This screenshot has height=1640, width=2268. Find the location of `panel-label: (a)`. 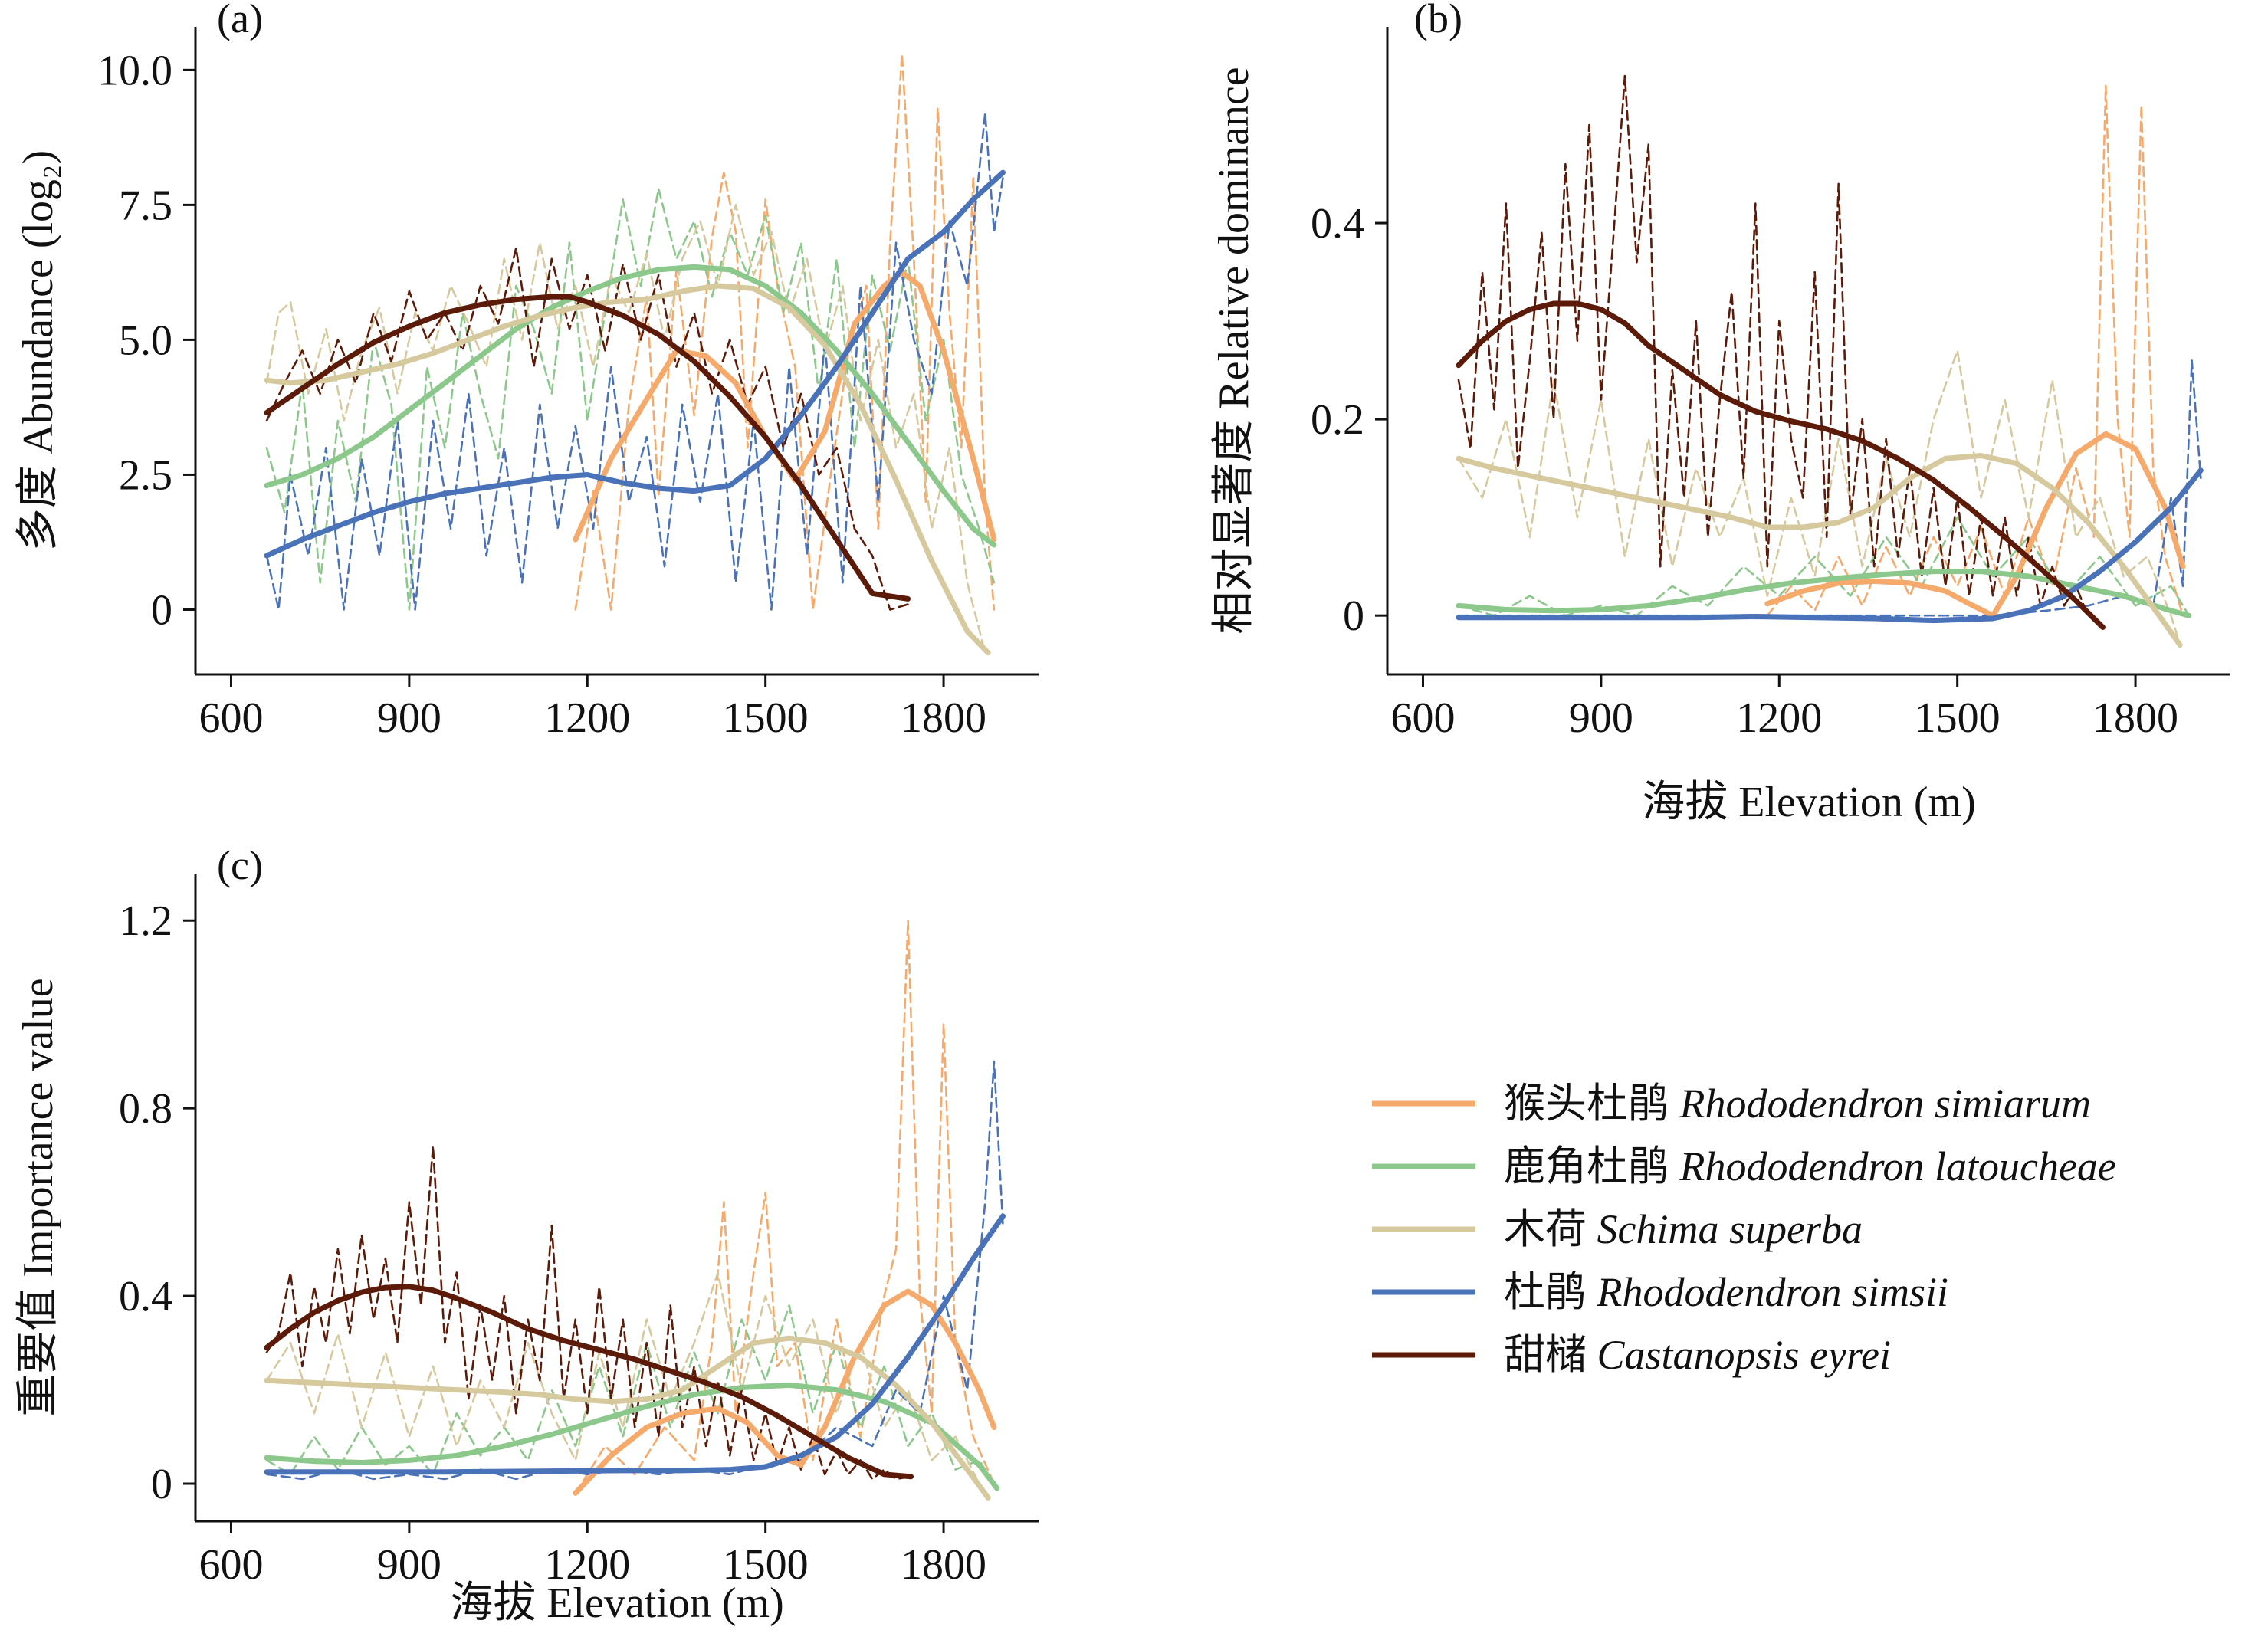

panel-label: (a) is located at coordinates (240, 20).